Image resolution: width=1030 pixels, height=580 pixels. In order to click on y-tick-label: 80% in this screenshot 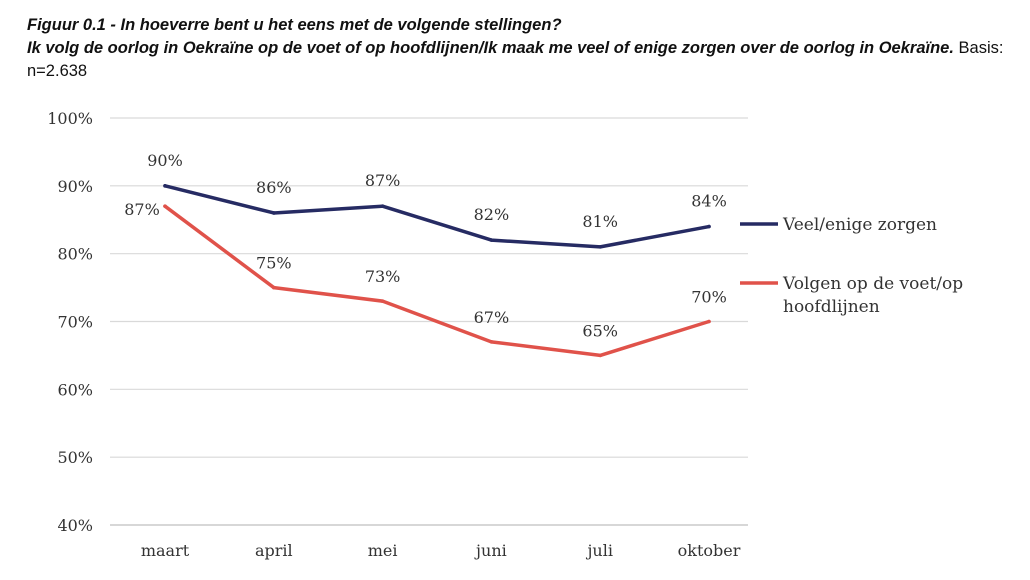, I will do `click(75, 254)`.